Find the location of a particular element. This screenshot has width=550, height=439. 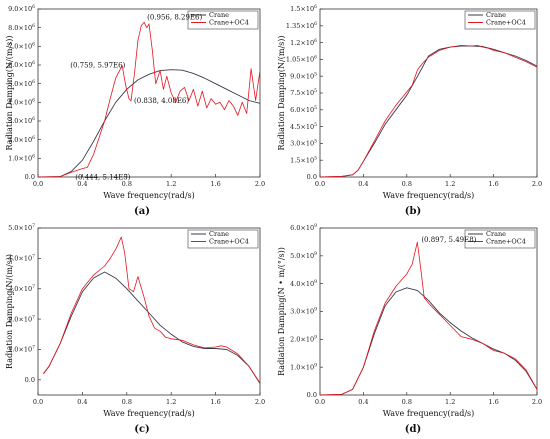

y-tick-mantissa: 6.0×10 is located at coordinates (20, 65).